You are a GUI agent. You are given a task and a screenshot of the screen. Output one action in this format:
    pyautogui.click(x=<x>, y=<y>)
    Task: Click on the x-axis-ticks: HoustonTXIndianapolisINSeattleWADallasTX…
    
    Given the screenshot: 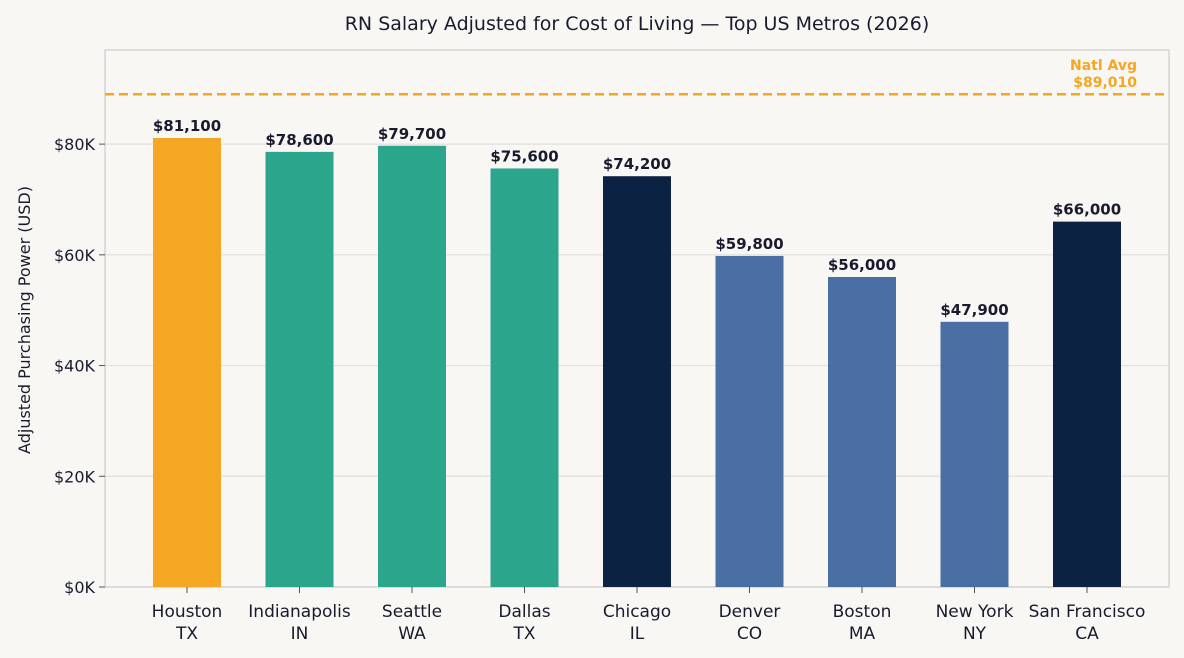 What is the action you would take?
    pyautogui.click(x=649, y=615)
    